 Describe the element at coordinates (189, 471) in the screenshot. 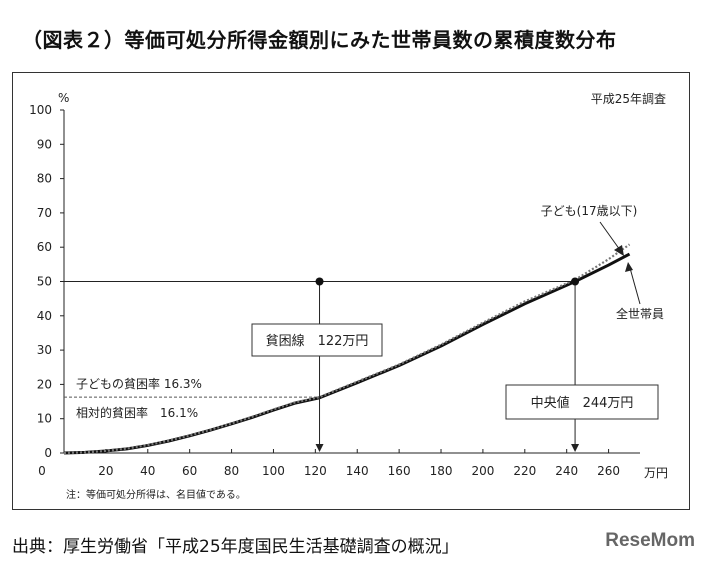

I see `x-tick-label: 60` at that location.